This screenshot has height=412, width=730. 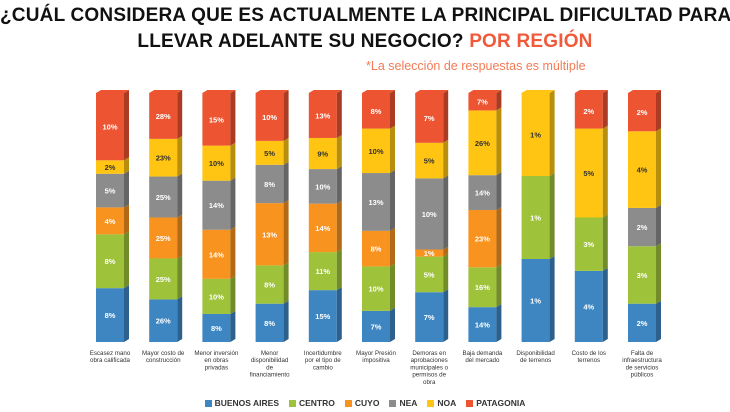 What do you see at coordinates (485, 286) in the screenshot?
I see `bar-segment: 16%` at bounding box center [485, 286].